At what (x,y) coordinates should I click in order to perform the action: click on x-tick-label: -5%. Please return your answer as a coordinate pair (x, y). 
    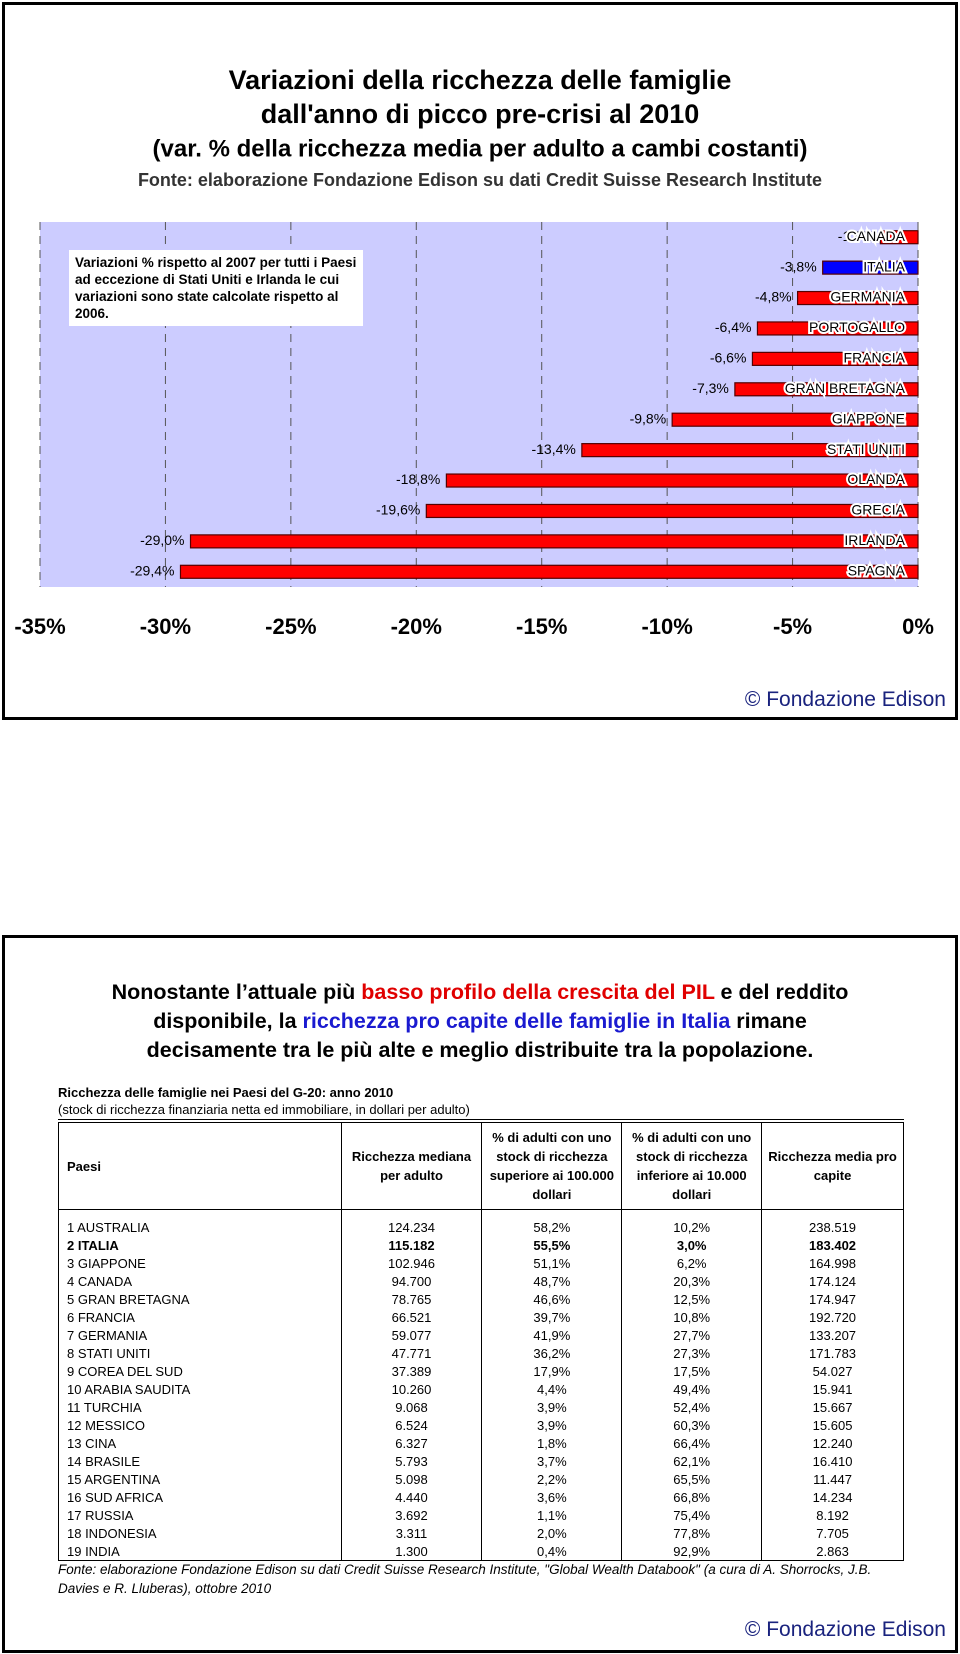
    Looking at the image, I should click on (792, 626).